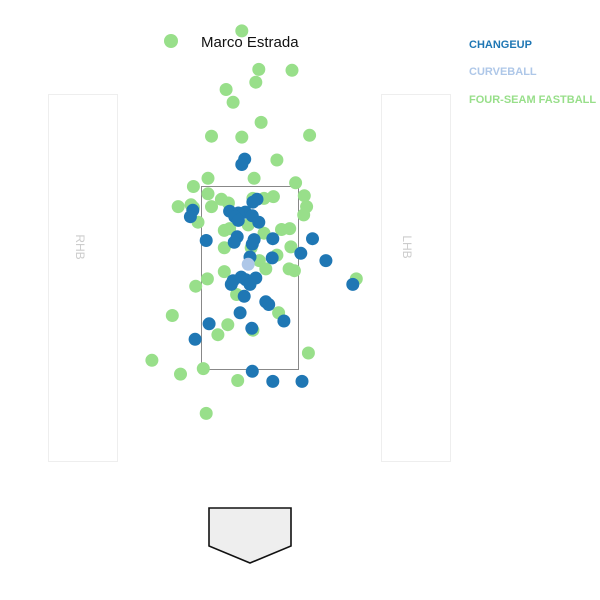  I want to click on legend-entry-four-seam-fastball: FOUR-SEAM FASTBALL, so click(532, 100).